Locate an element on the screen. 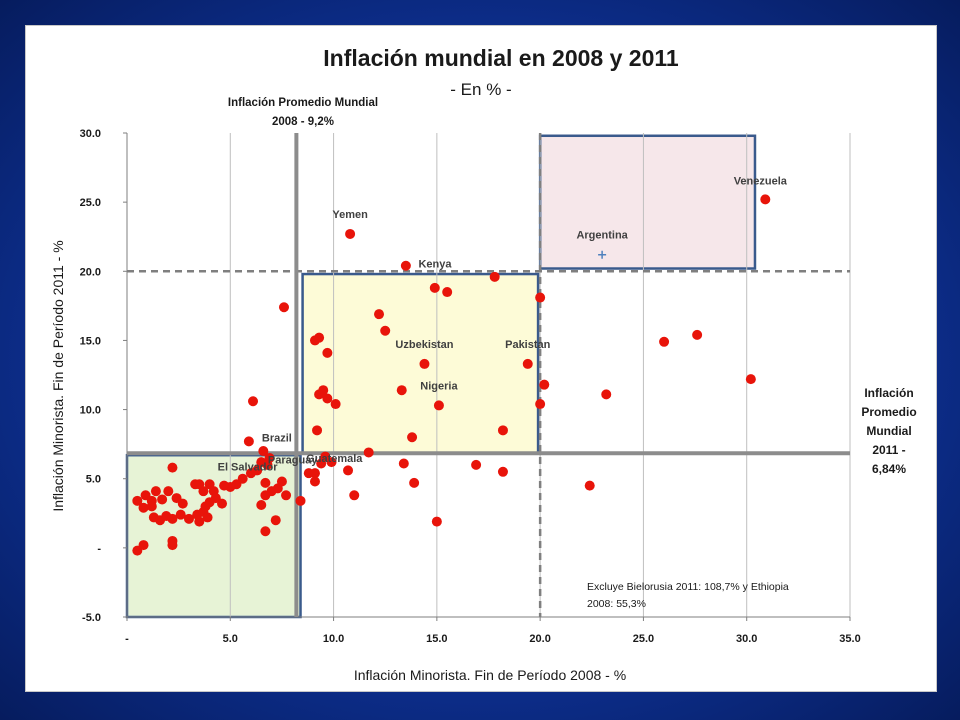 The width and height of the screenshot is (960, 720). x-tick-label: 15.0 is located at coordinates (436, 639).